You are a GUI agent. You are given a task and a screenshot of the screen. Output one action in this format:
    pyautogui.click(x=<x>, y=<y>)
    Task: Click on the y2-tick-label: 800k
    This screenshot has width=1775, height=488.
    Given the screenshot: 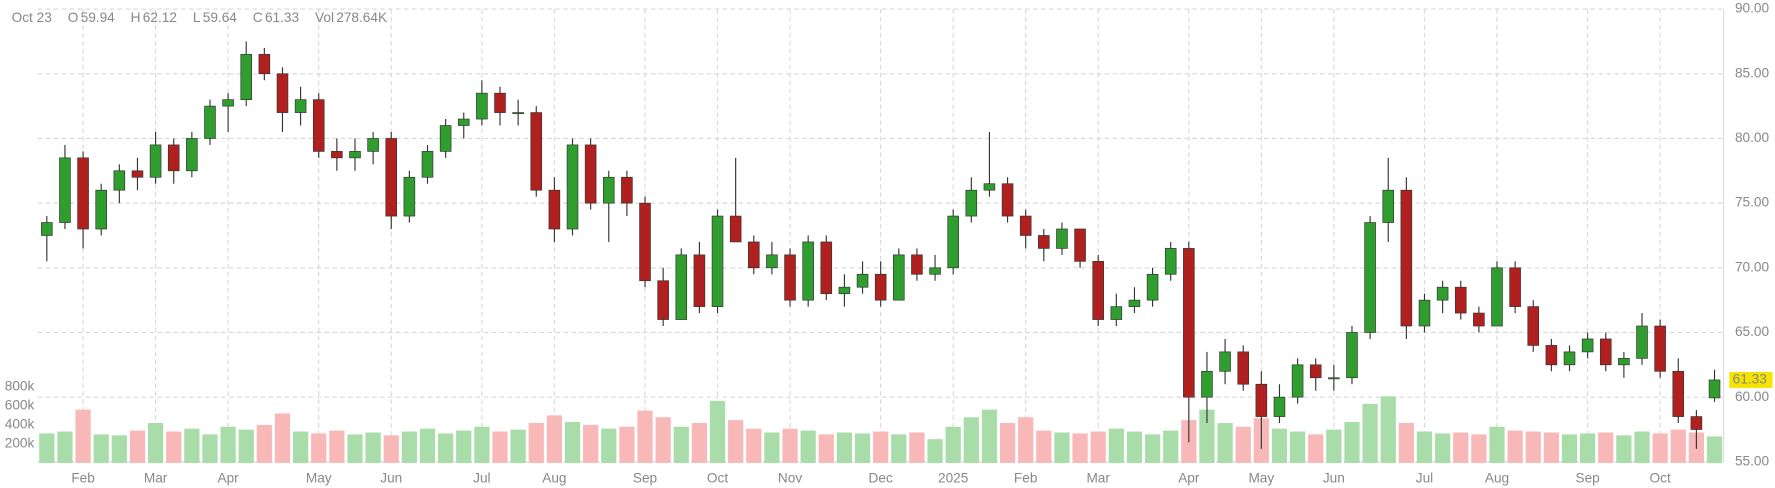 What is the action you would take?
    pyautogui.click(x=20, y=385)
    